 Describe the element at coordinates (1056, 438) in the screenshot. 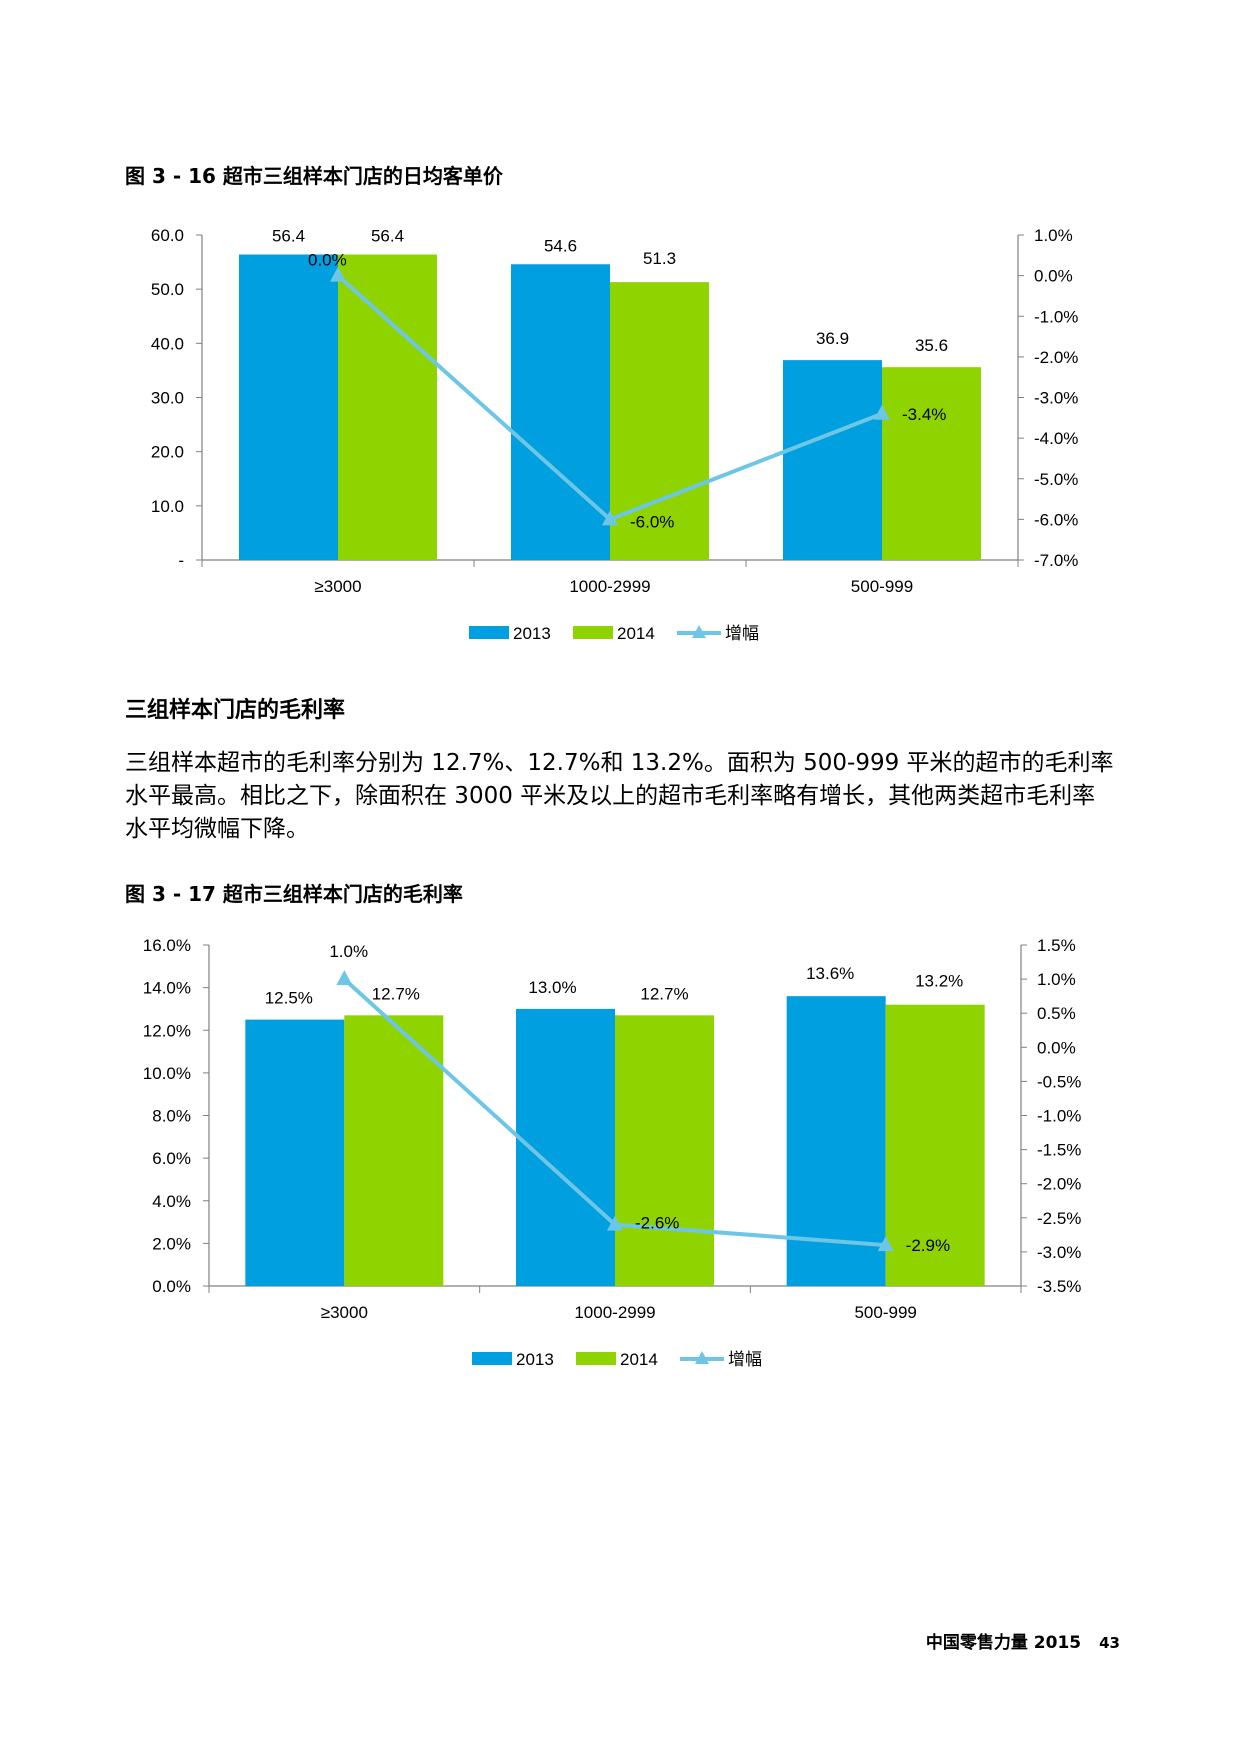

I see `right-axis-tick-label: -4.0%` at that location.